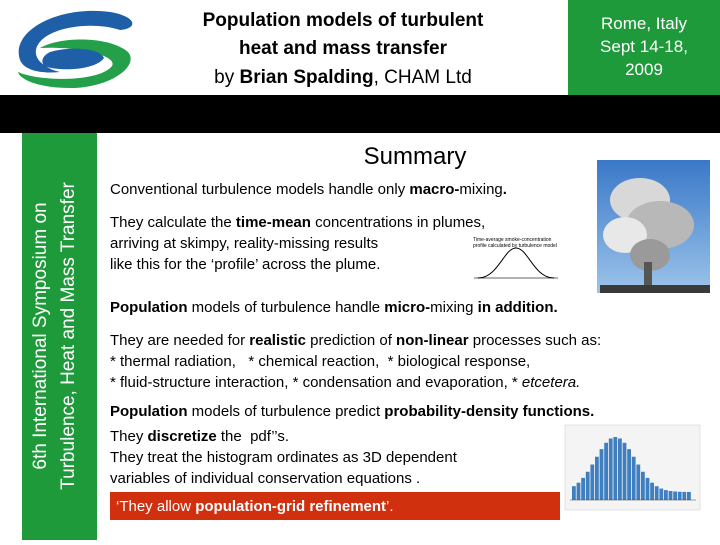 This screenshot has height=545, width=720. Describe the element at coordinates (226, 77) in the screenshot. I see `text-run: by` at that location.